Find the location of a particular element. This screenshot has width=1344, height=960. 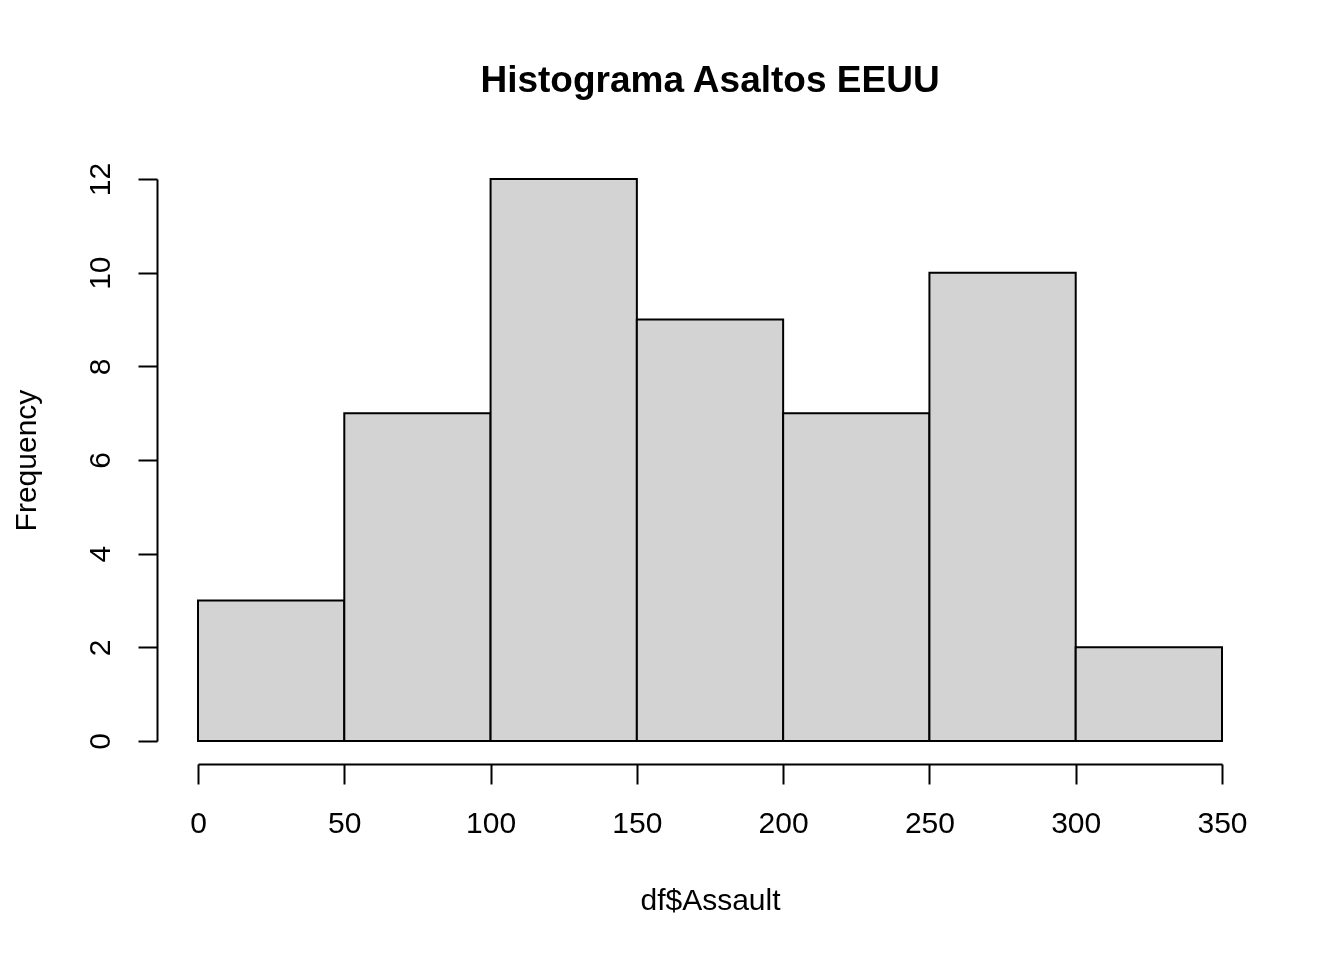

x-axis-title: df$Assault is located at coordinates (711, 899).